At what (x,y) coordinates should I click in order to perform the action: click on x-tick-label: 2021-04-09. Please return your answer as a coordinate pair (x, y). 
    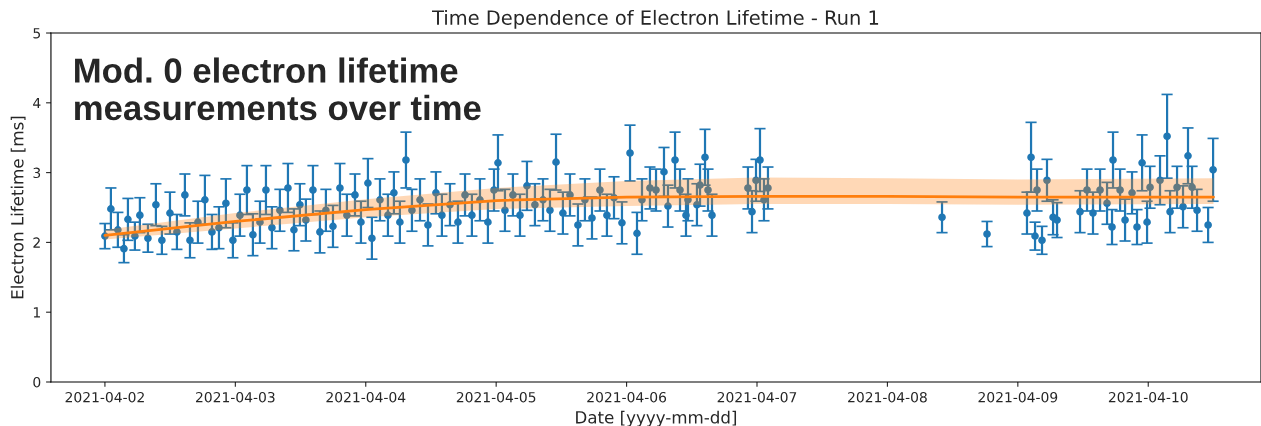
    Looking at the image, I should click on (1018, 397).